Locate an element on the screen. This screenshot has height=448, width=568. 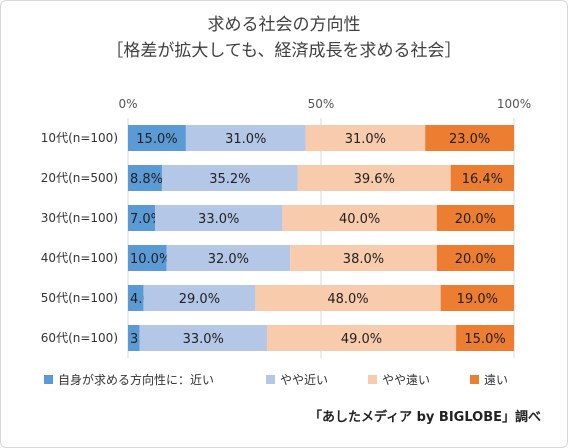
data-label: 40.0% is located at coordinates (359, 219).